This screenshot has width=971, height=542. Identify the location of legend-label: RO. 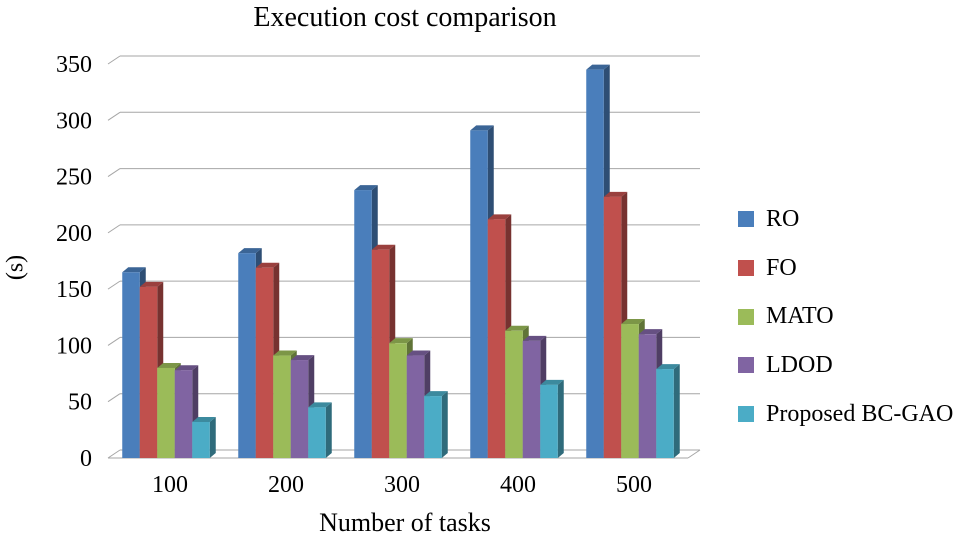
(783, 218).